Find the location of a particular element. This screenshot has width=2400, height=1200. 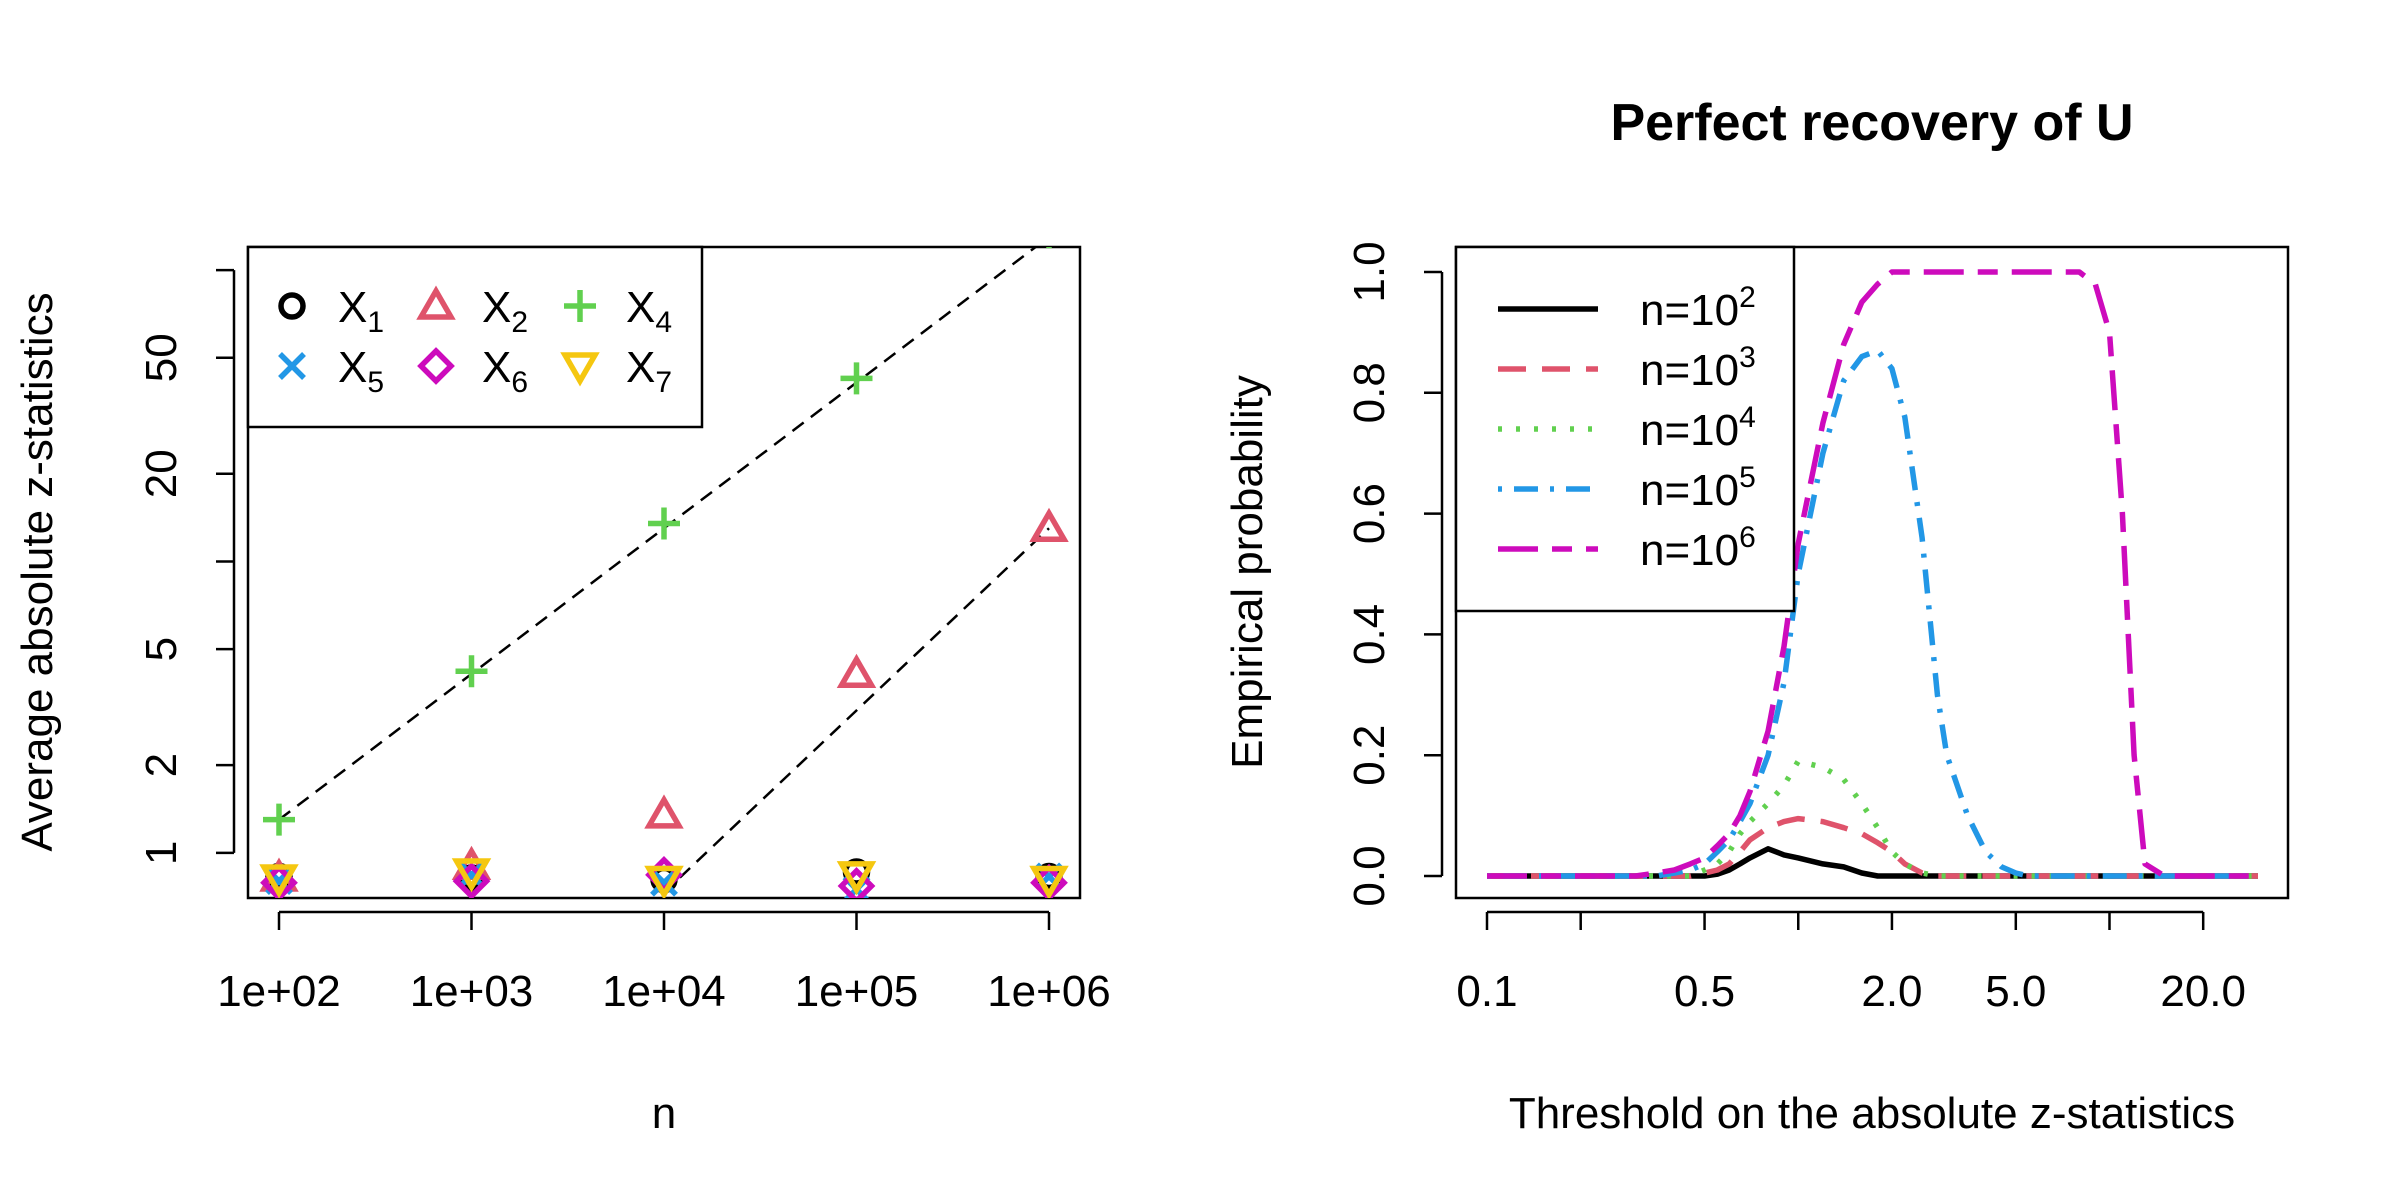

left-x-axis: 1e+02 1e+03 1e+04 1e+05 1e+06 is located at coordinates (664, 963).